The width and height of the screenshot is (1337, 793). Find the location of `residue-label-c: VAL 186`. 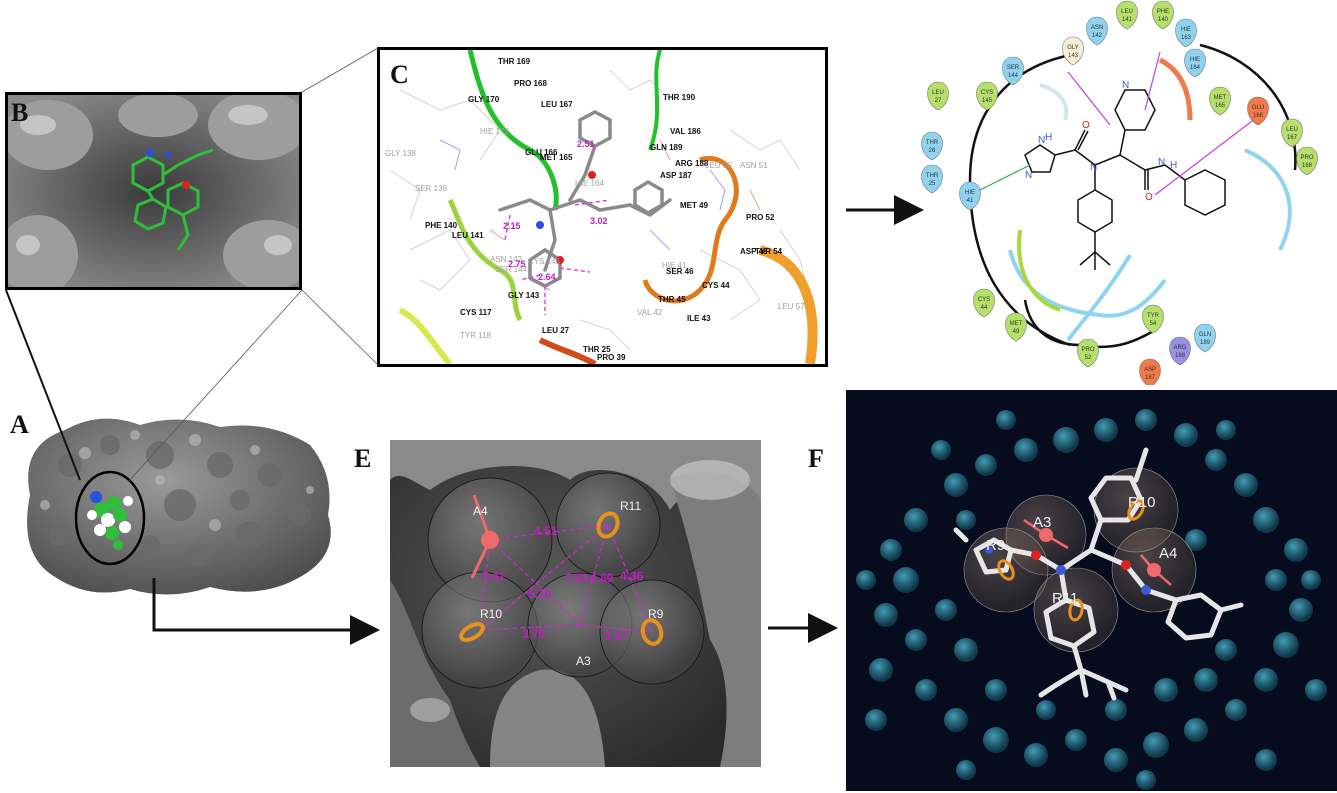

residue-label-c: VAL 186 is located at coordinates (685, 131).